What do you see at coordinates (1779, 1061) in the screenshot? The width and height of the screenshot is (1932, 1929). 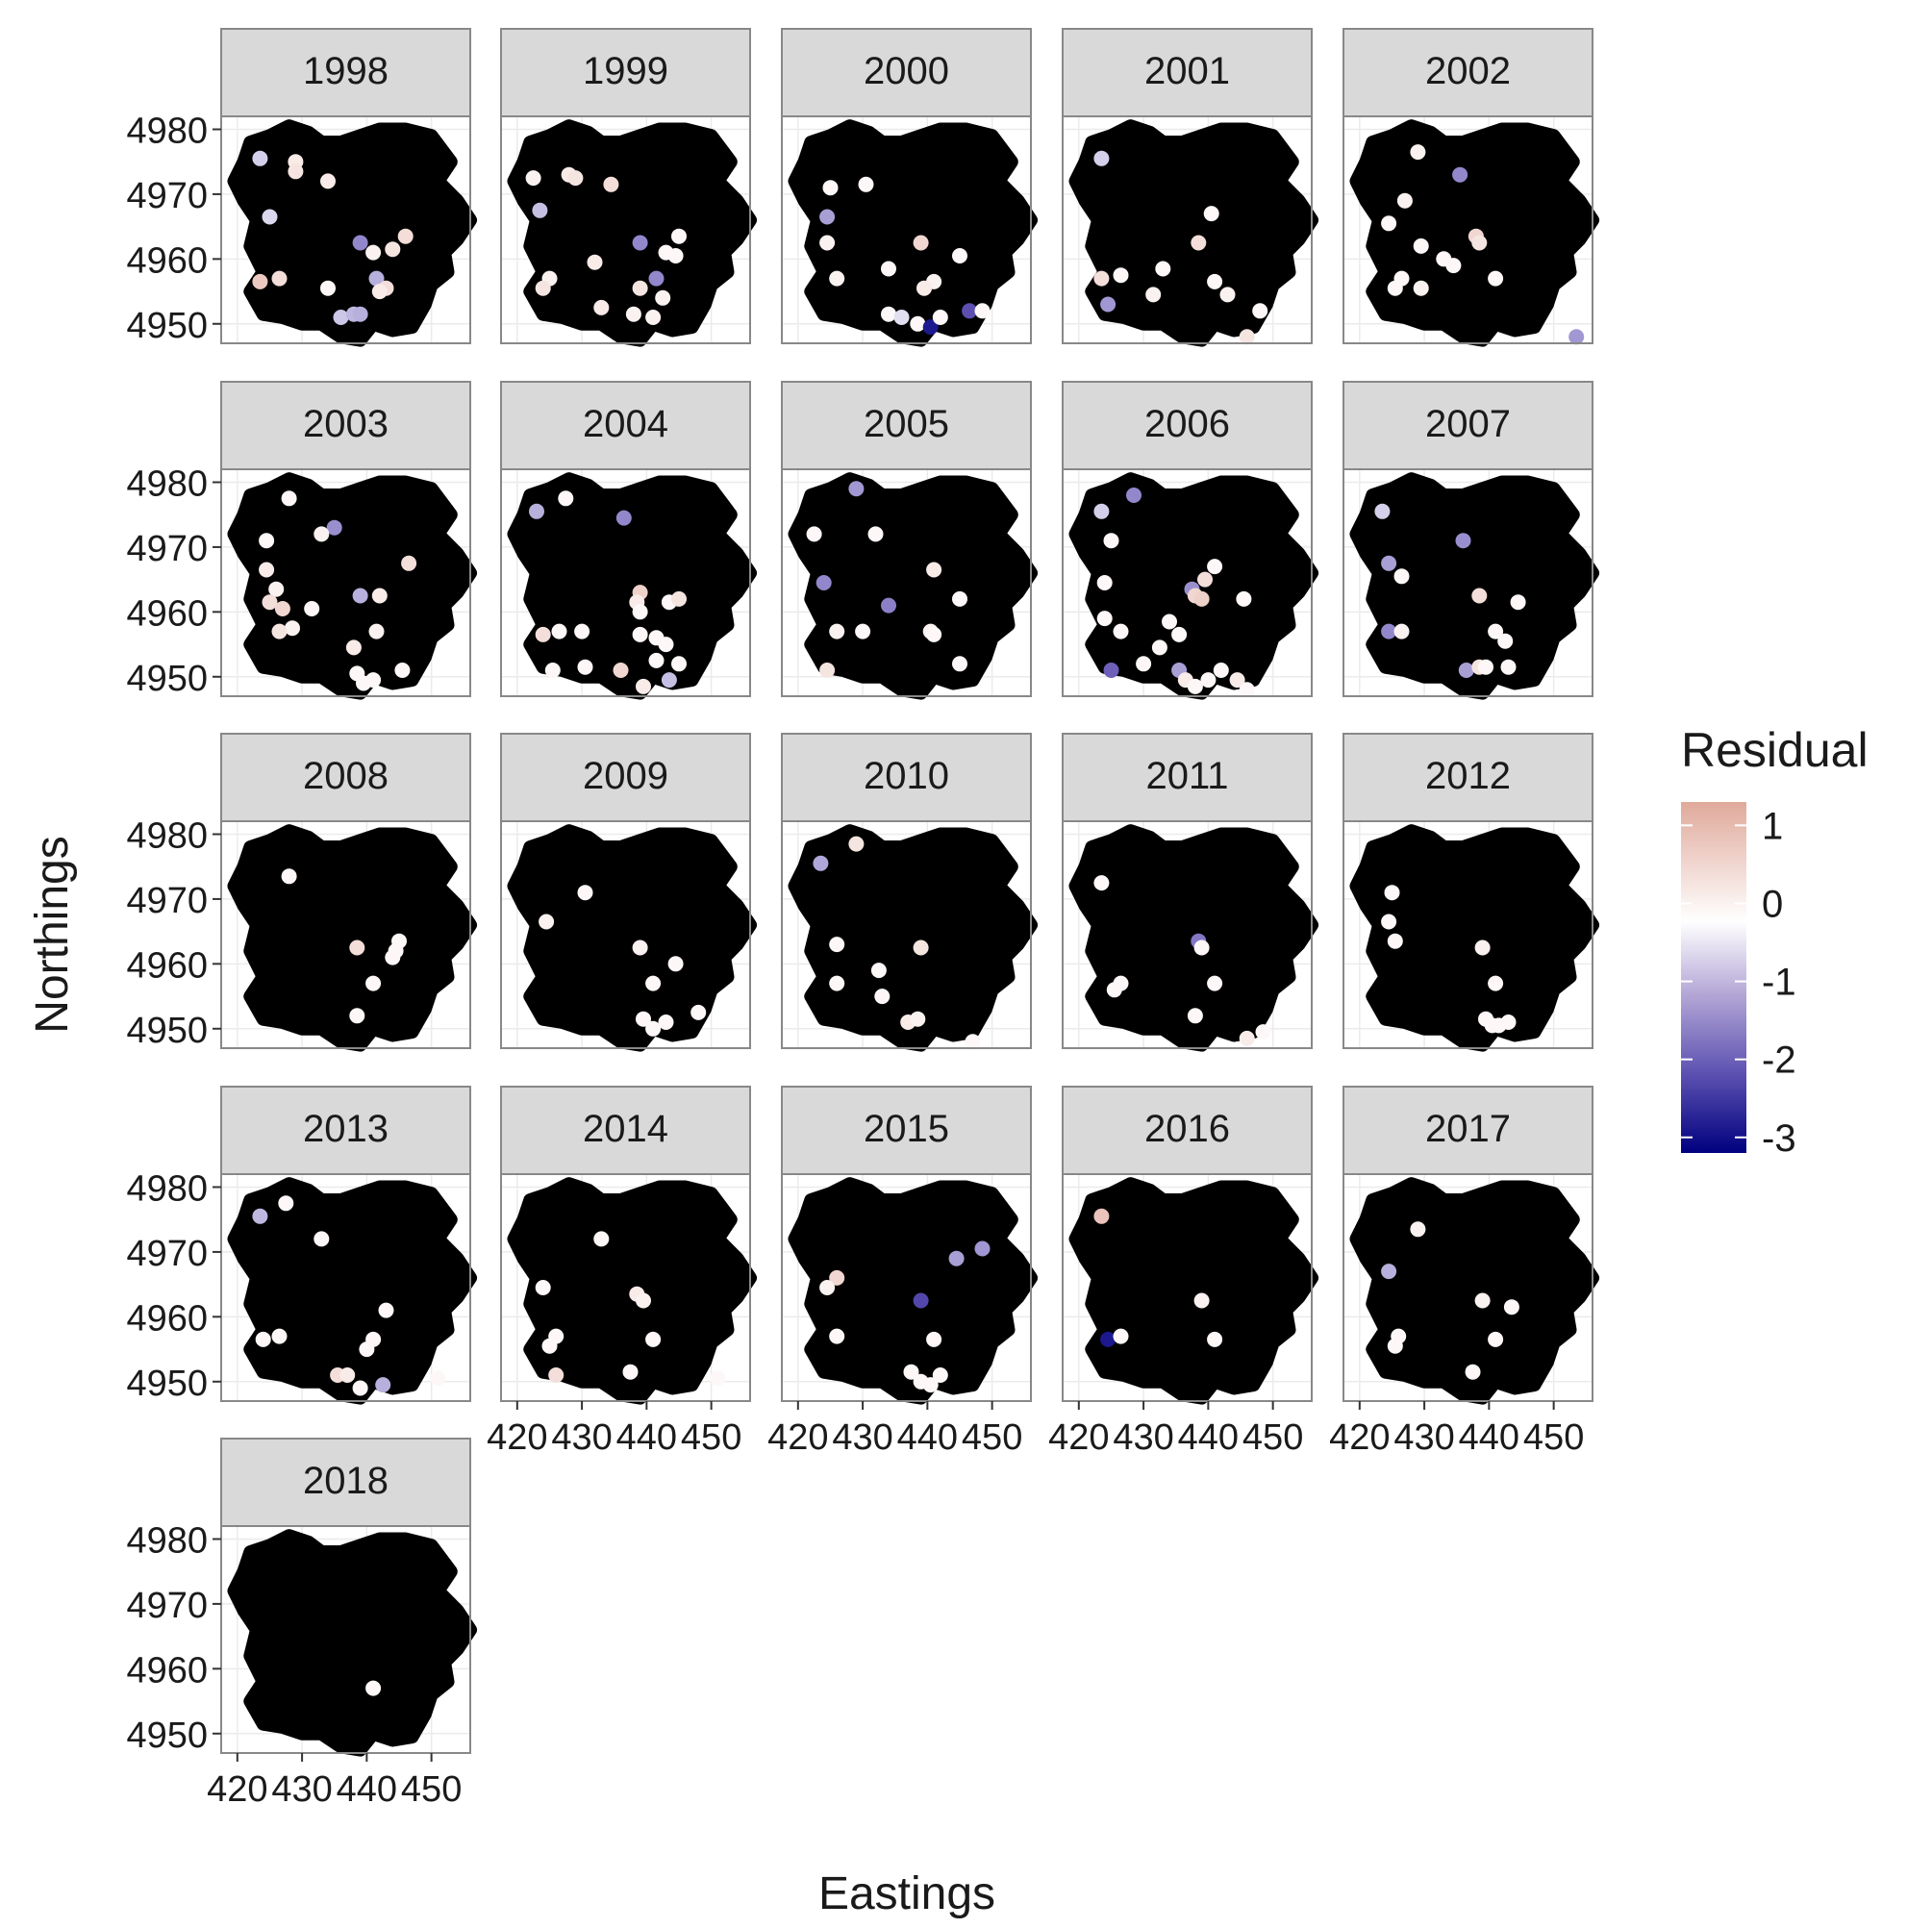 I see `legend-label: -2` at bounding box center [1779, 1061].